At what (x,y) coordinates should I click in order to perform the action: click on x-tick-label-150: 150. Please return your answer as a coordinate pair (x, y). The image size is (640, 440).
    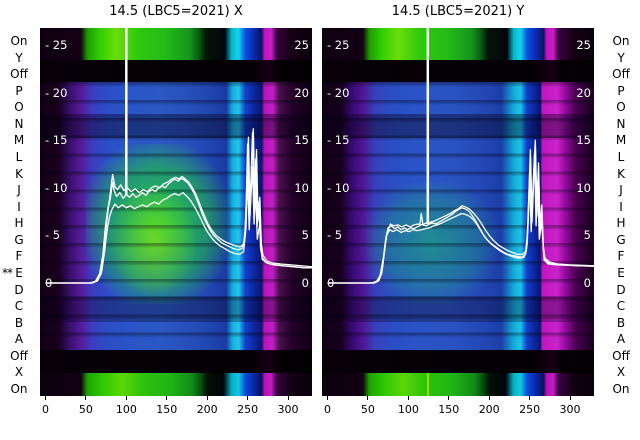
    Looking at the image, I should click on (167, 409).